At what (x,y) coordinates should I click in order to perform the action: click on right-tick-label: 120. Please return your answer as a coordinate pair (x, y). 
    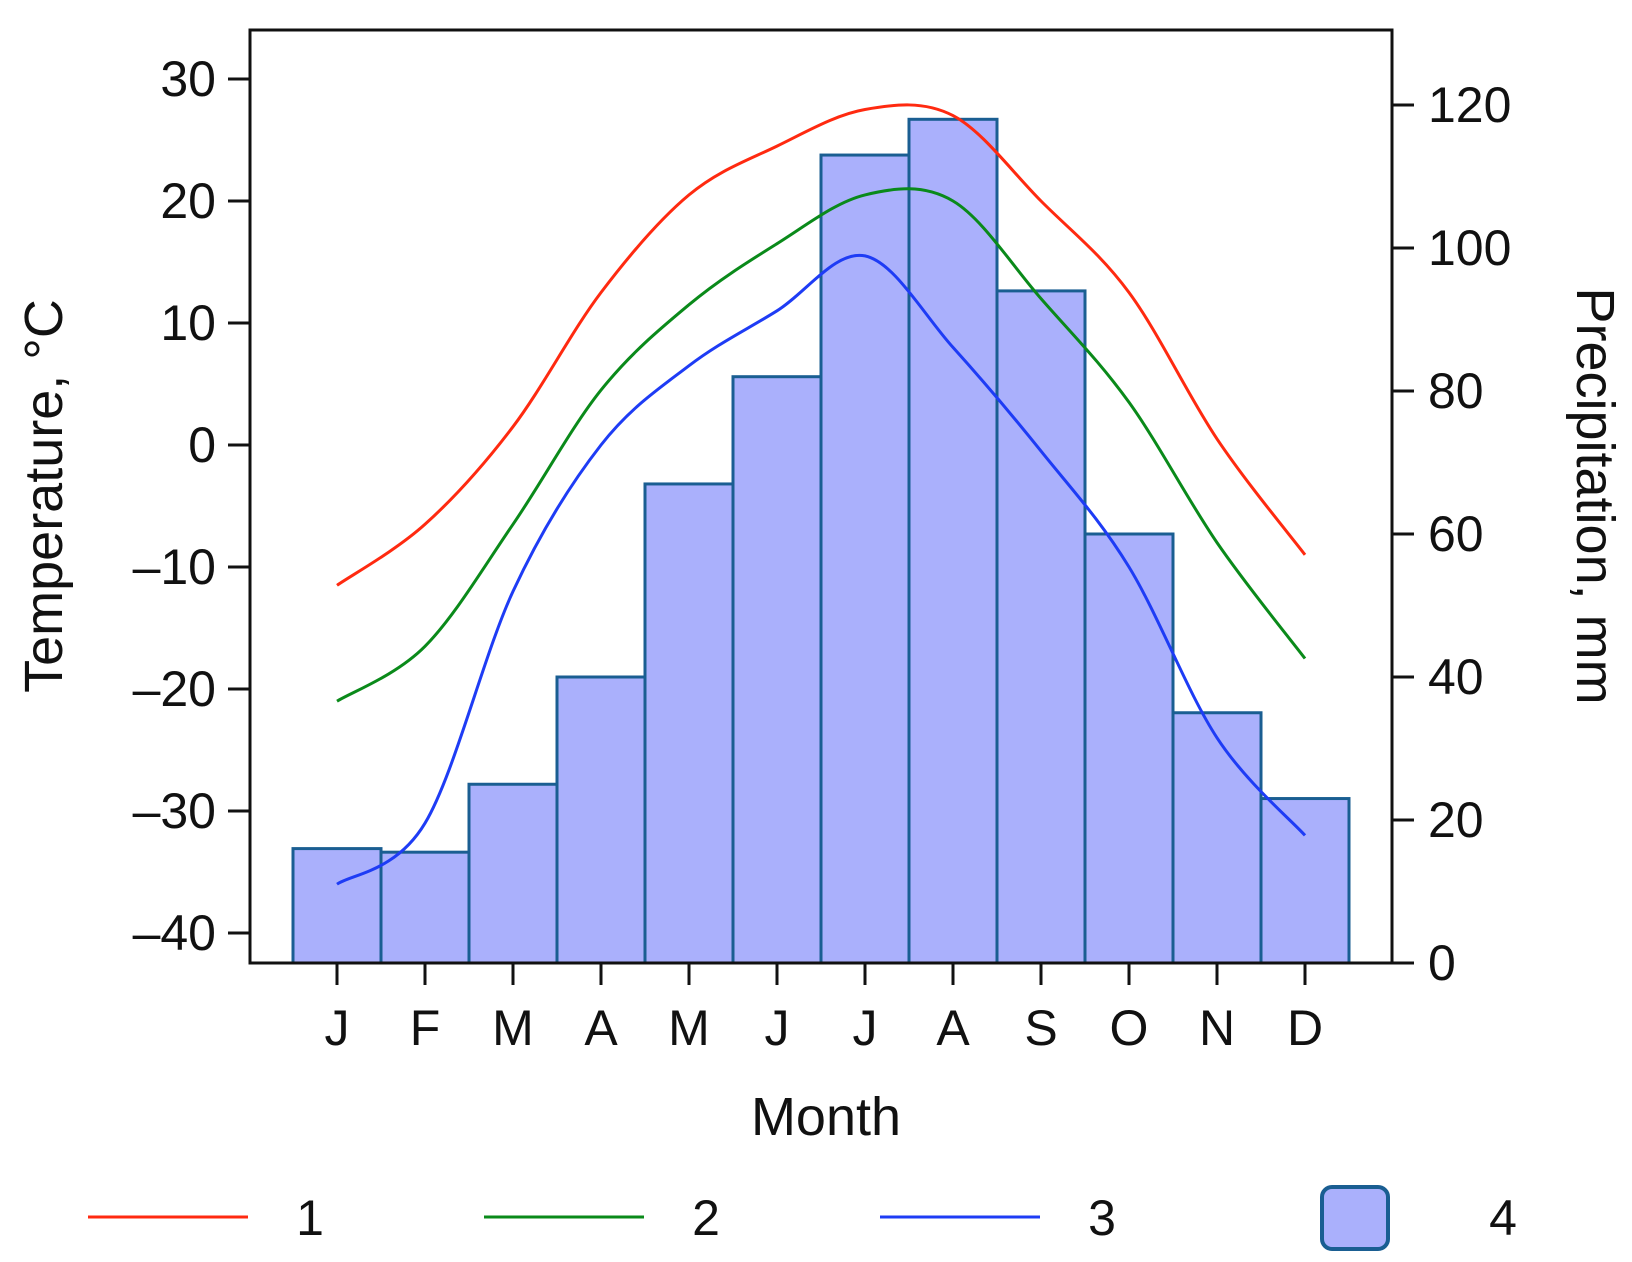
    Looking at the image, I should click on (1469, 105).